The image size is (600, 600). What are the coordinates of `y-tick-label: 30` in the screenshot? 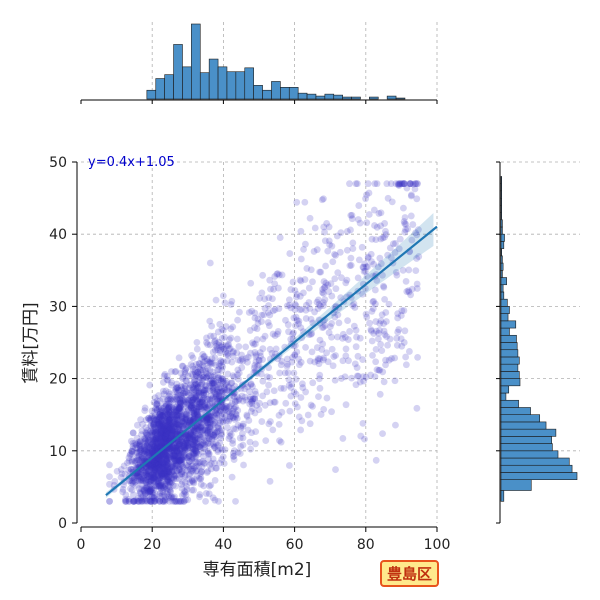 It's located at (58, 307).